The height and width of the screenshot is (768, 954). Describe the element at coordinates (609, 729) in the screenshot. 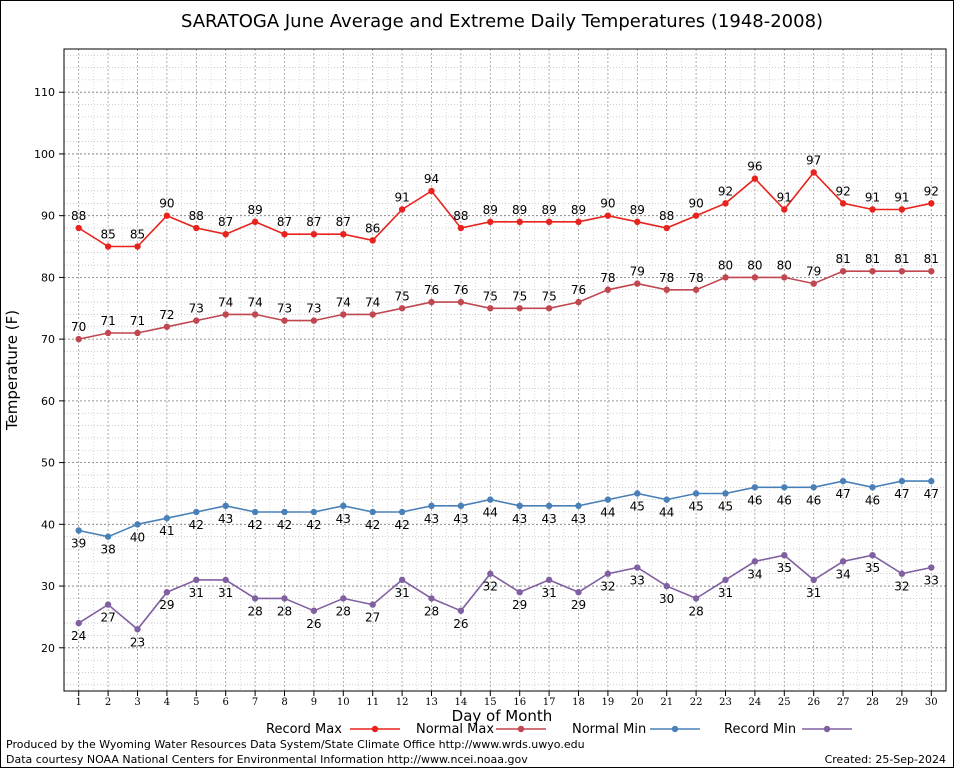

I see `legend-label-normal-min: Normal Min` at that location.